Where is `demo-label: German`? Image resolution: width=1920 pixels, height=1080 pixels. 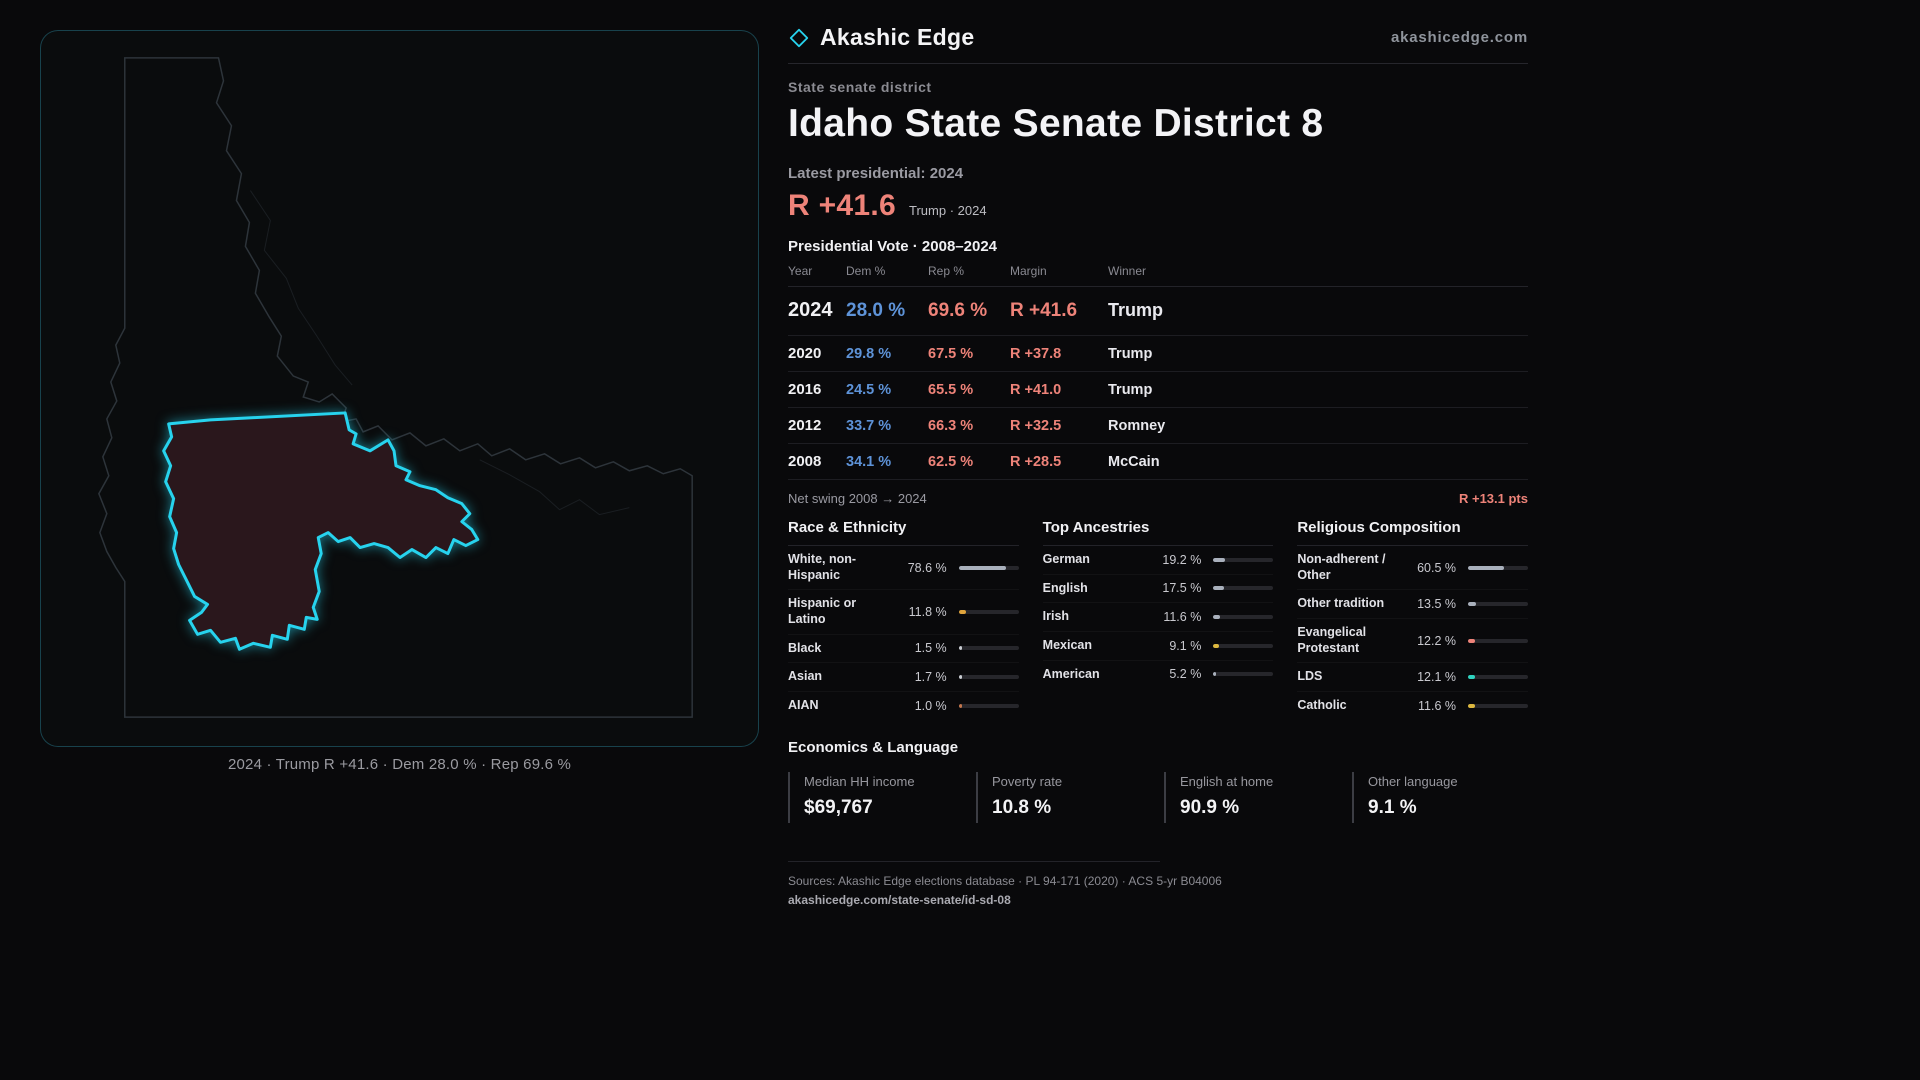
demo-label: German is located at coordinates (1066, 559).